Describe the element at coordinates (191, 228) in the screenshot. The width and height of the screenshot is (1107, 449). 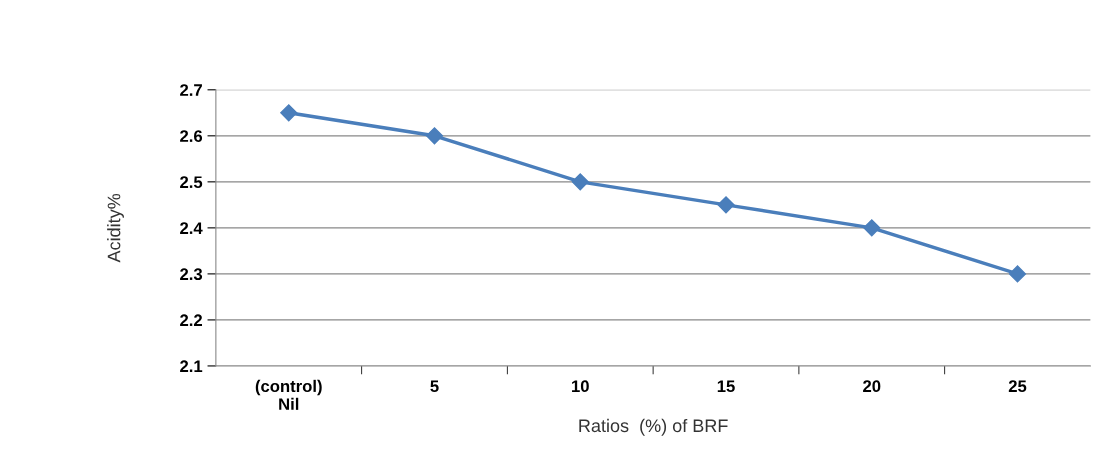
I see `y-tick-label: 2.4` at that location.